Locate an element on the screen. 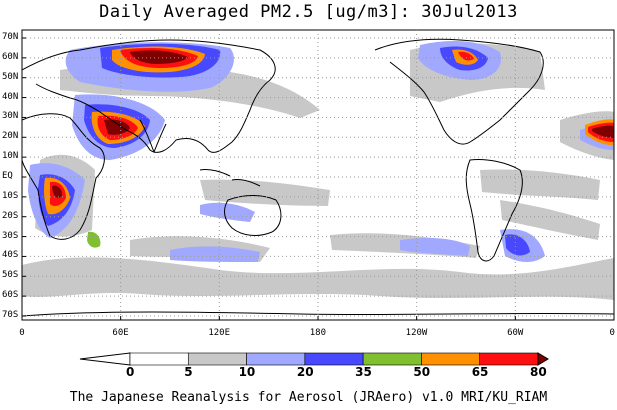  lon-label: 60E is located at coordinates (120, 333).